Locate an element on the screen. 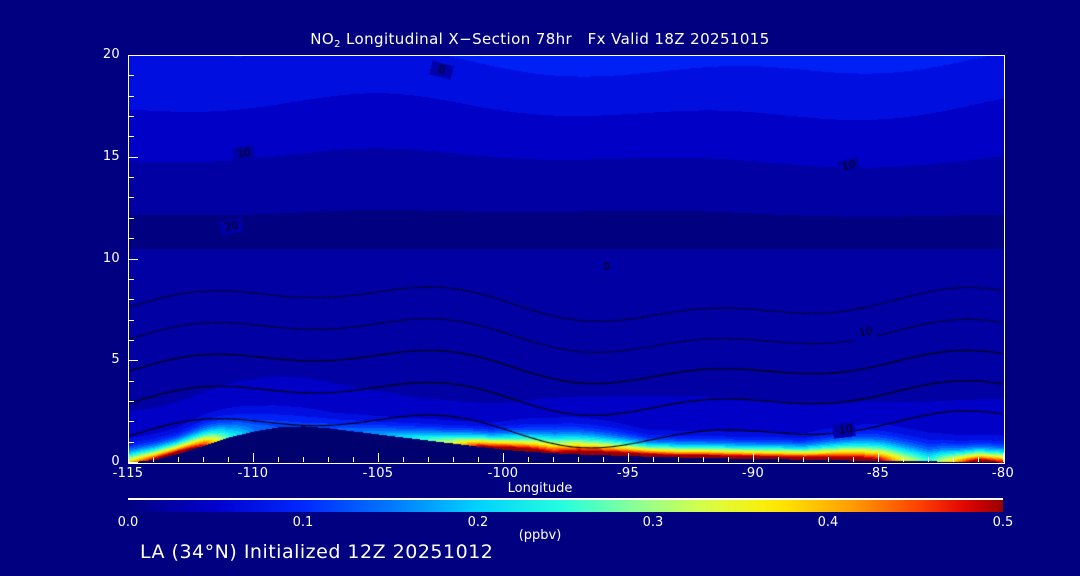  title-species: NO is located at coordinates (322, 39).